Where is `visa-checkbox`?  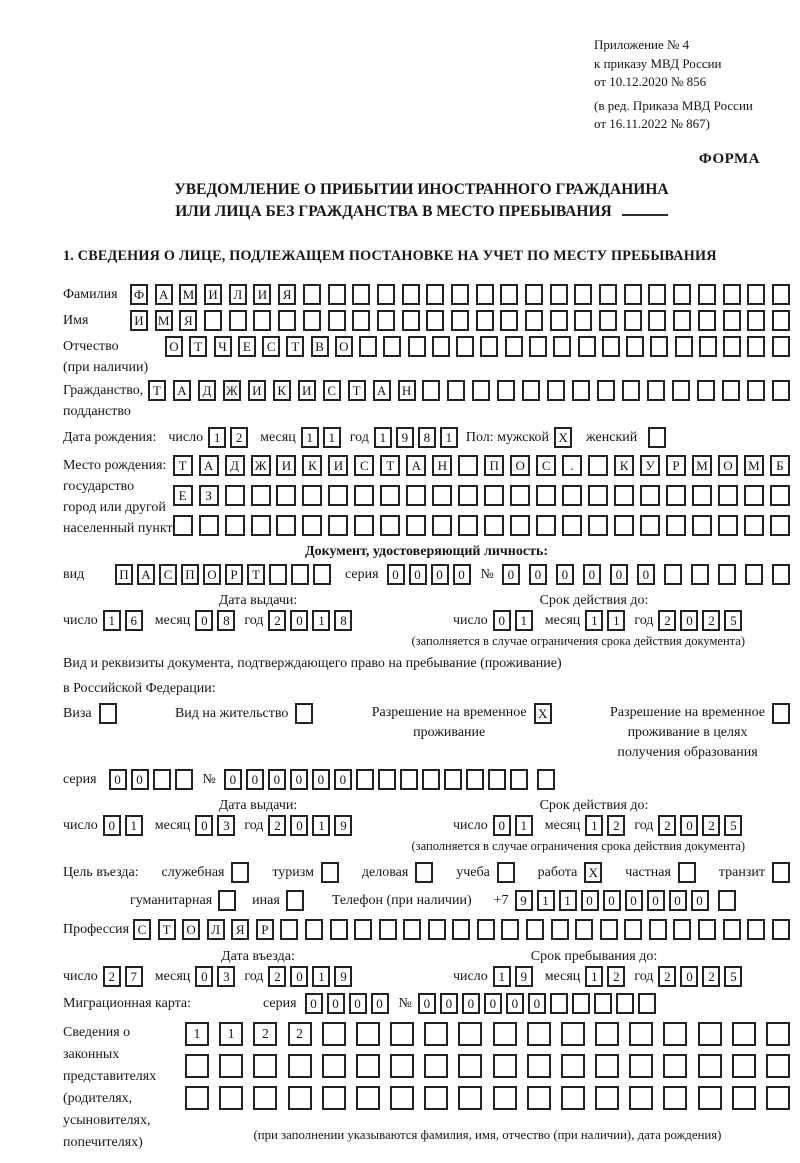
visa-checkbox is located at coordinates (107, 713).